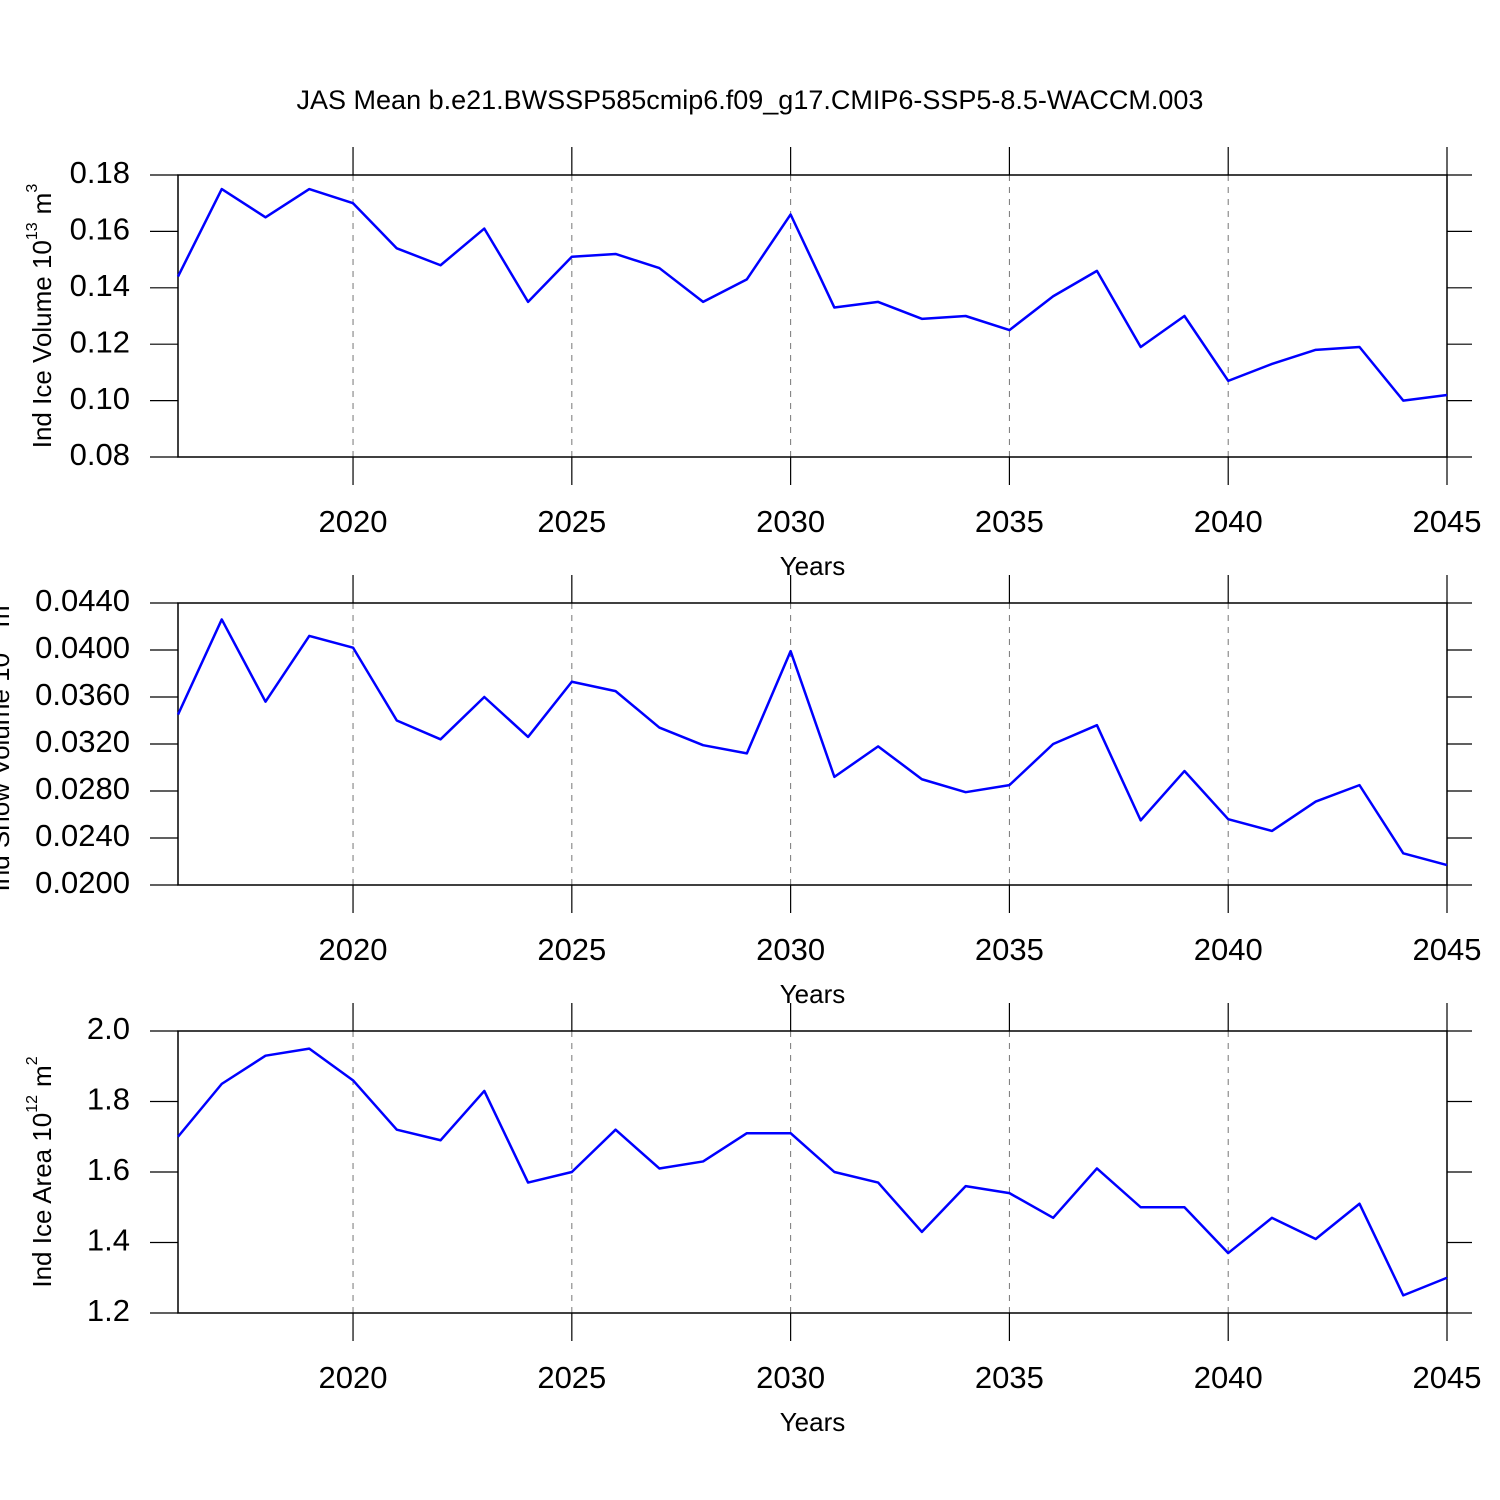  I want to click on y-tick-label: 0.16, so click(100, 229).